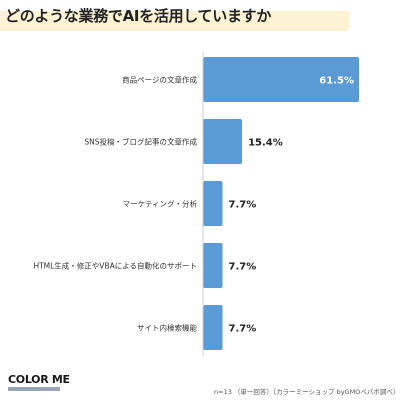 The width and height of the screenshot is (400, 400). I want to click on footer-note: n=13 （単一回答）（カラーミーショップ byGMOペパボ調べ）, so click(307, 392).